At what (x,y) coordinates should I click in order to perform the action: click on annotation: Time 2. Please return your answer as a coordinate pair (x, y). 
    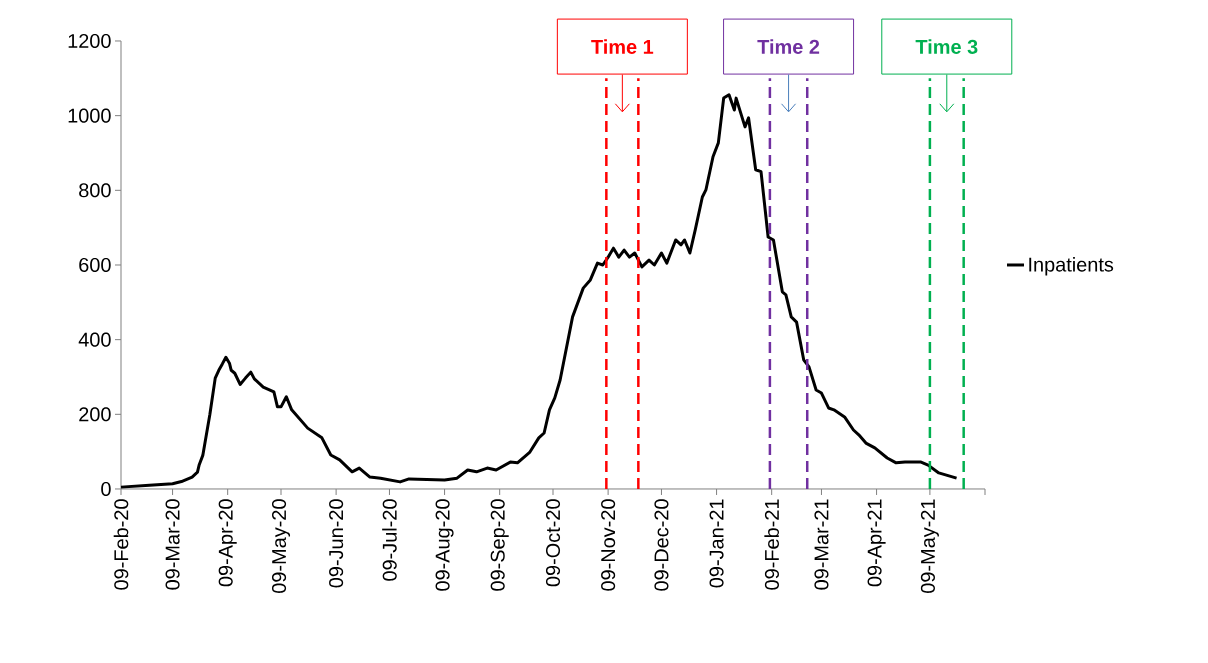
    Looking at the image, I should click on (788, 46).